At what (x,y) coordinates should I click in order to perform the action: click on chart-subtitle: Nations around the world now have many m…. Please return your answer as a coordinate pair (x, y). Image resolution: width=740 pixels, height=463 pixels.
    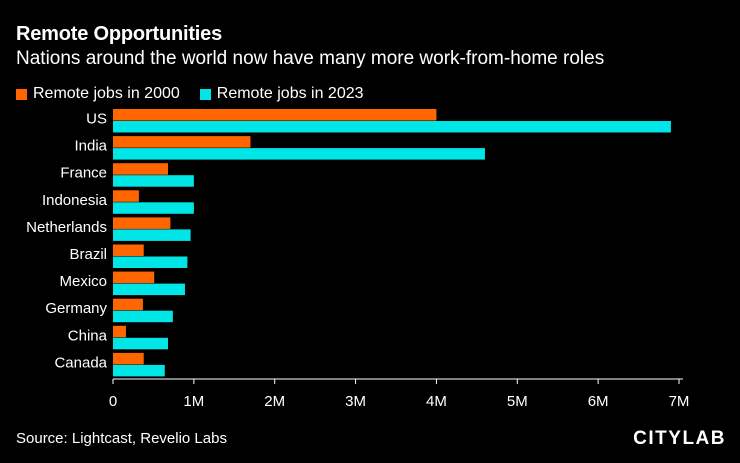
    Looking at the image, I should click on (310, 58).